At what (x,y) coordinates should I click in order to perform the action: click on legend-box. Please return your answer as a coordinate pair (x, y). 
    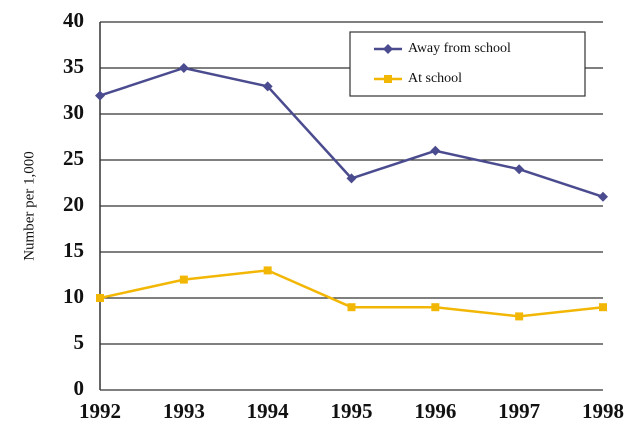
    Looking at the image, I should click on (467, 64).